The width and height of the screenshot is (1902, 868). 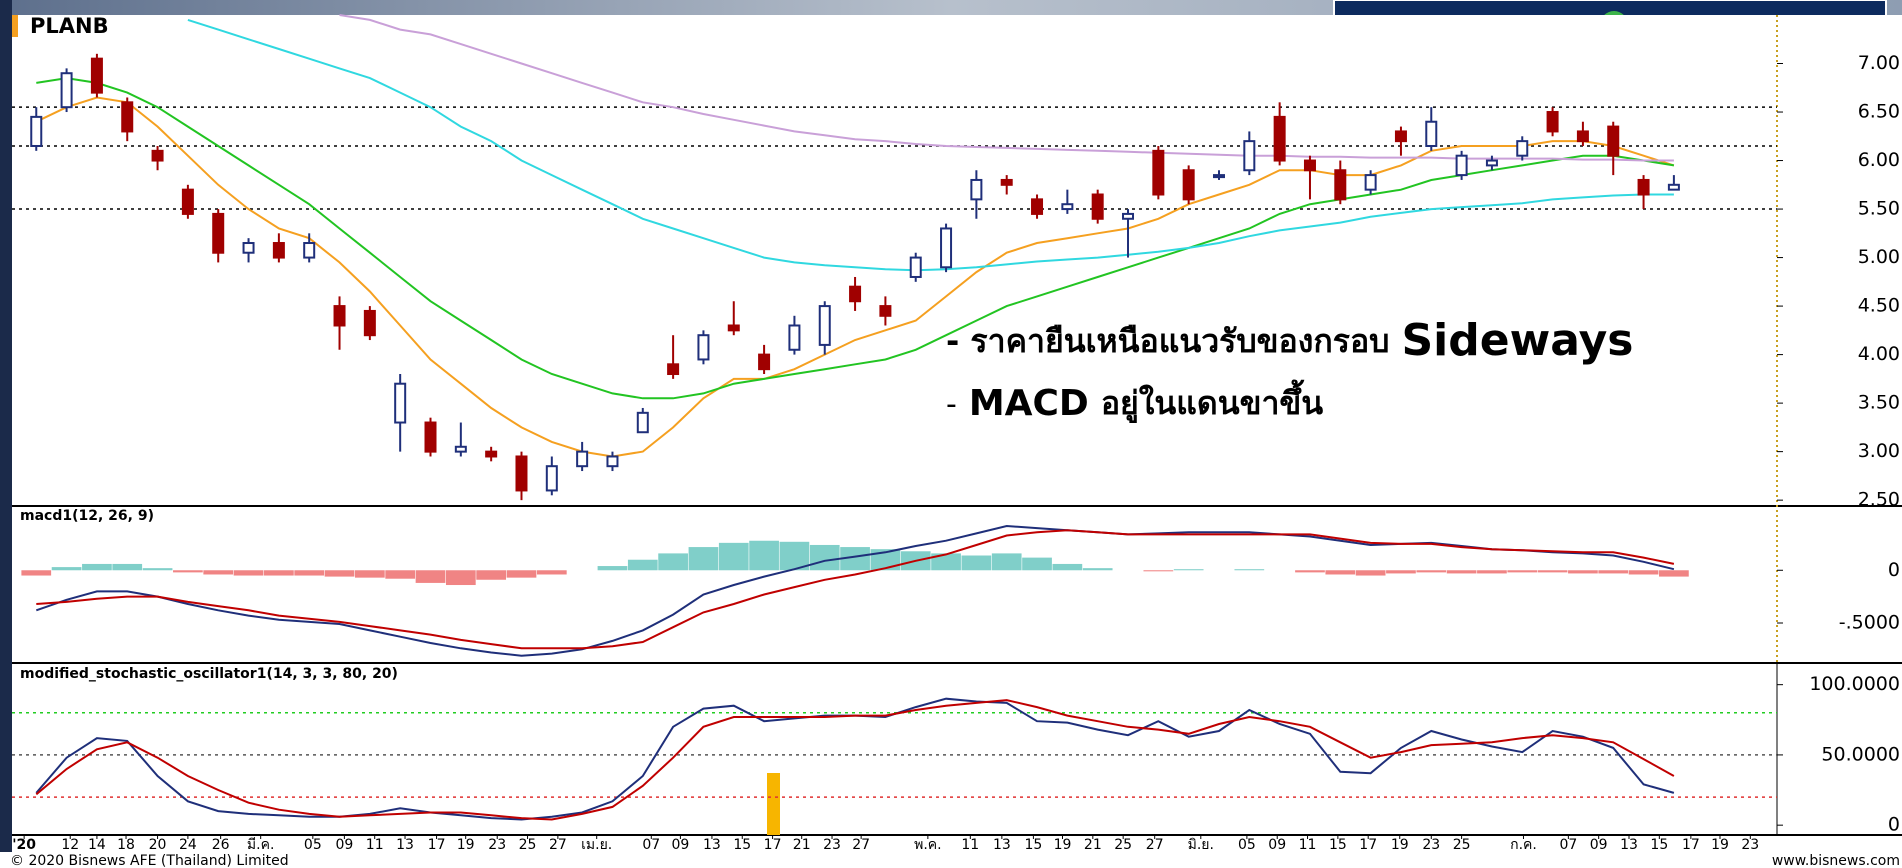 What do you see at coordinates (1879, 112) in the screenshot?
I see `y-tick-label: 6.50` at bounding box center [1879, 112].